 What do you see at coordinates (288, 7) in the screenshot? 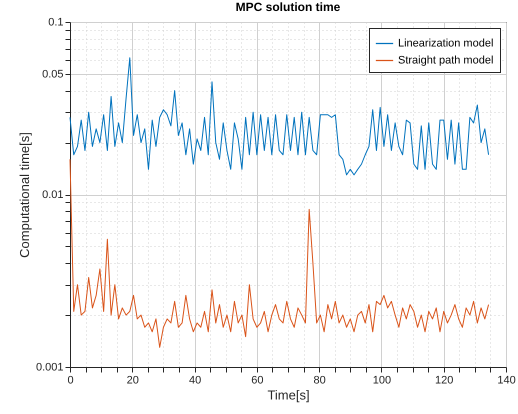
I see `chart-title: MPC solution time` at bounding box center [288, 7].